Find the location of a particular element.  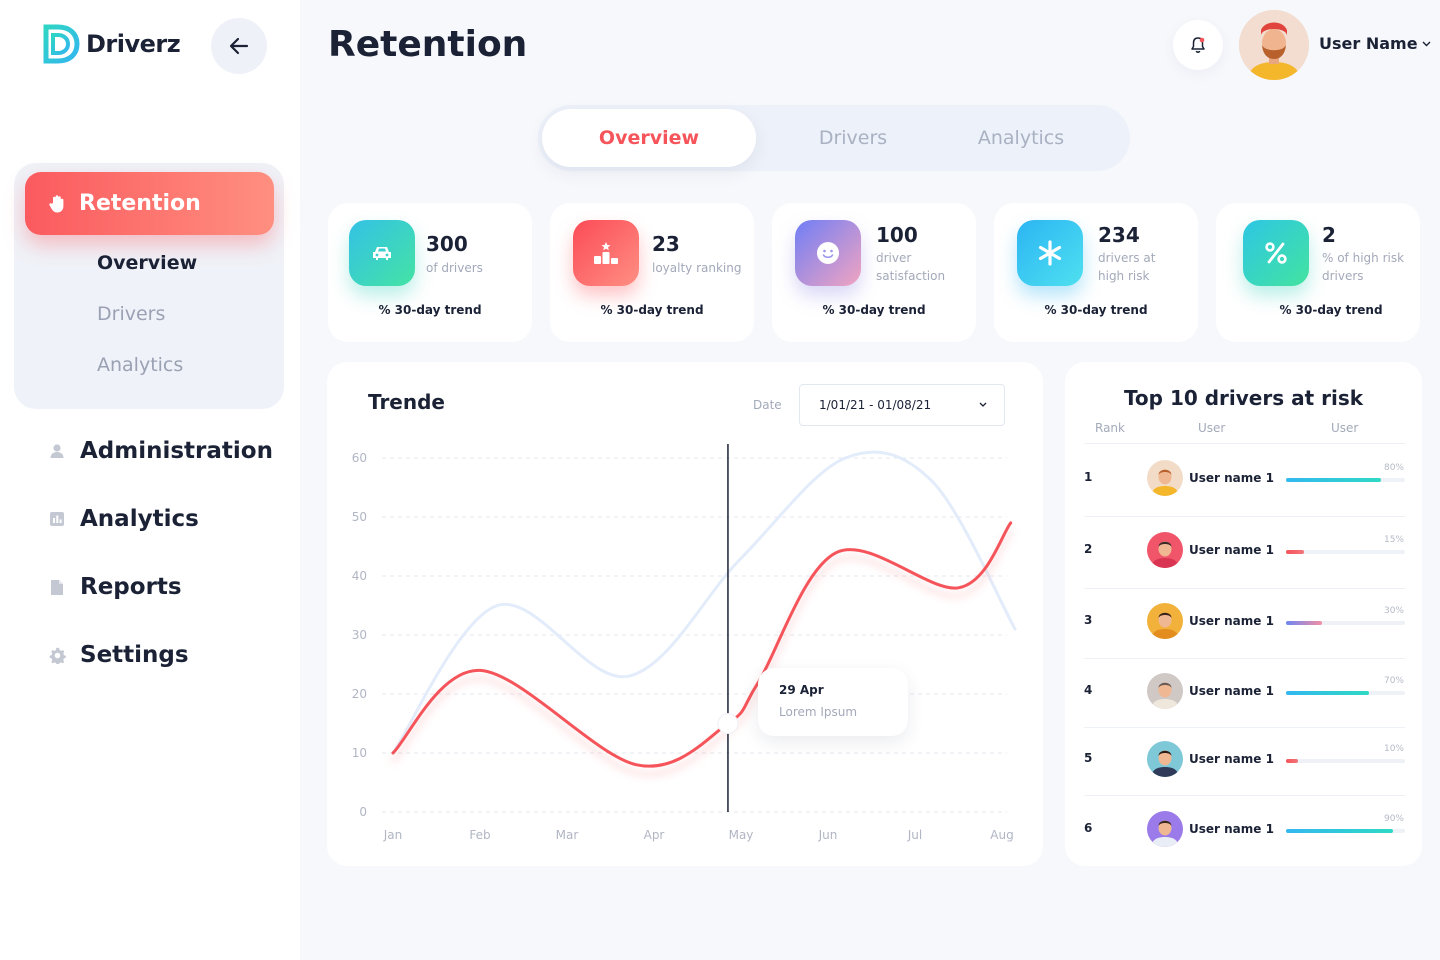

sidebar-item-reports: Reports is located at coordinates (115, 587).